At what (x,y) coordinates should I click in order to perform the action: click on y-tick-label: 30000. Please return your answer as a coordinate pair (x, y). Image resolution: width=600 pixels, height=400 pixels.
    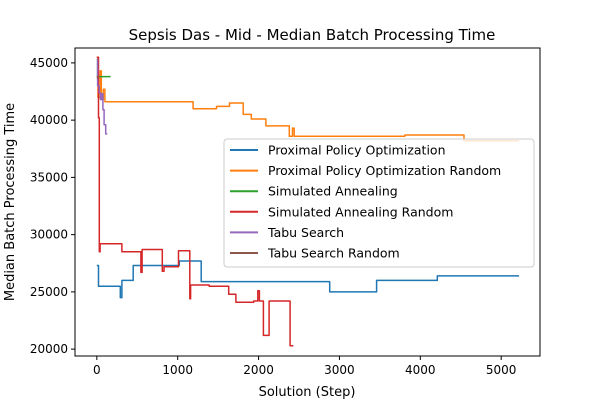
    Looking at the image, I should click on (49, 235).